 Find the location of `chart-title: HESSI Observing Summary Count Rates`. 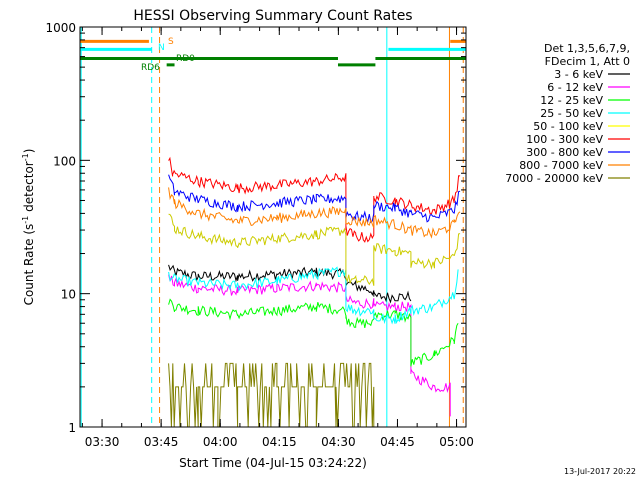

chart-title: HESSI Observing Summary Count Rates is located at coordinates (272, 16).